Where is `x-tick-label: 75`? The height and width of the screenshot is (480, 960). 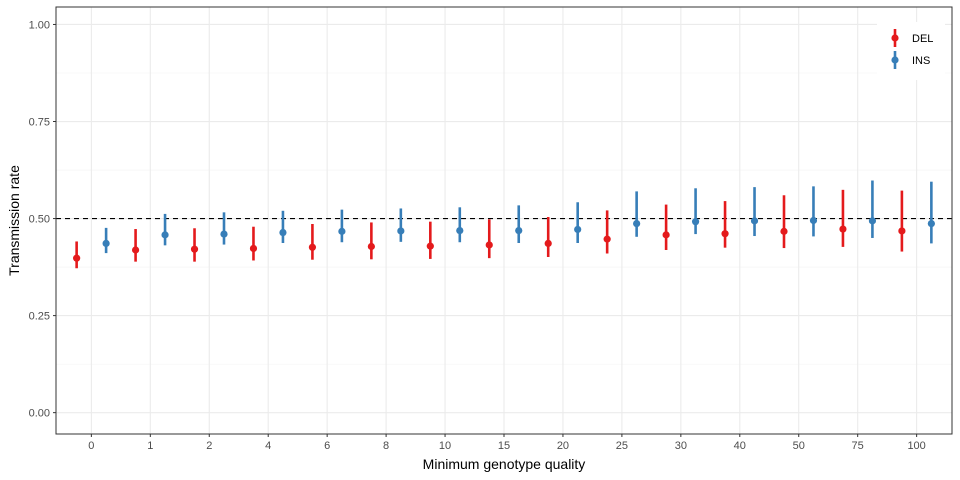 x-tick-label: 75 is located at coordinates (858, 446).